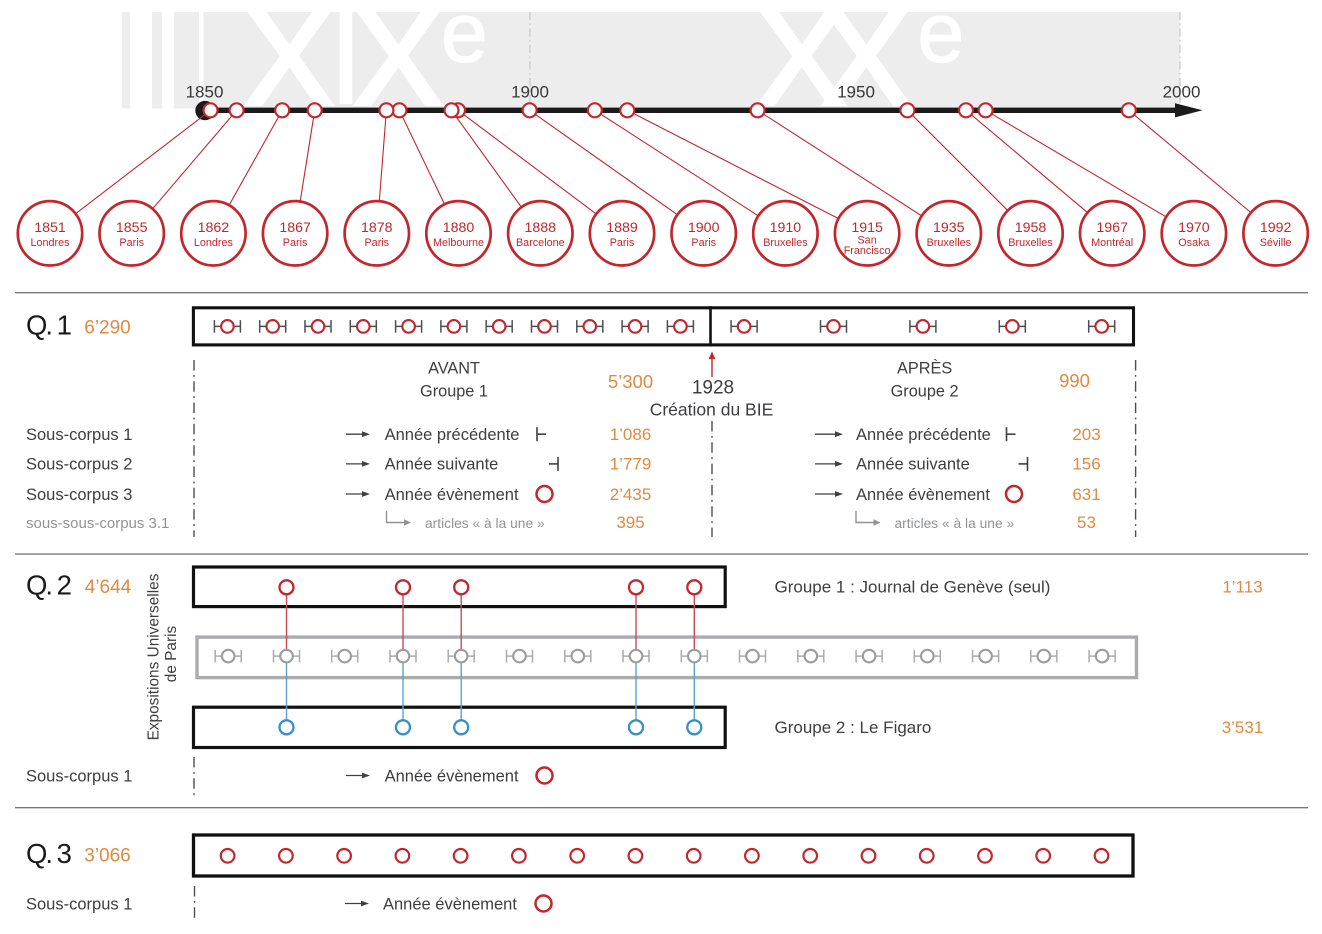  I want to click on svg-text: 5’300, so click(630, 381).